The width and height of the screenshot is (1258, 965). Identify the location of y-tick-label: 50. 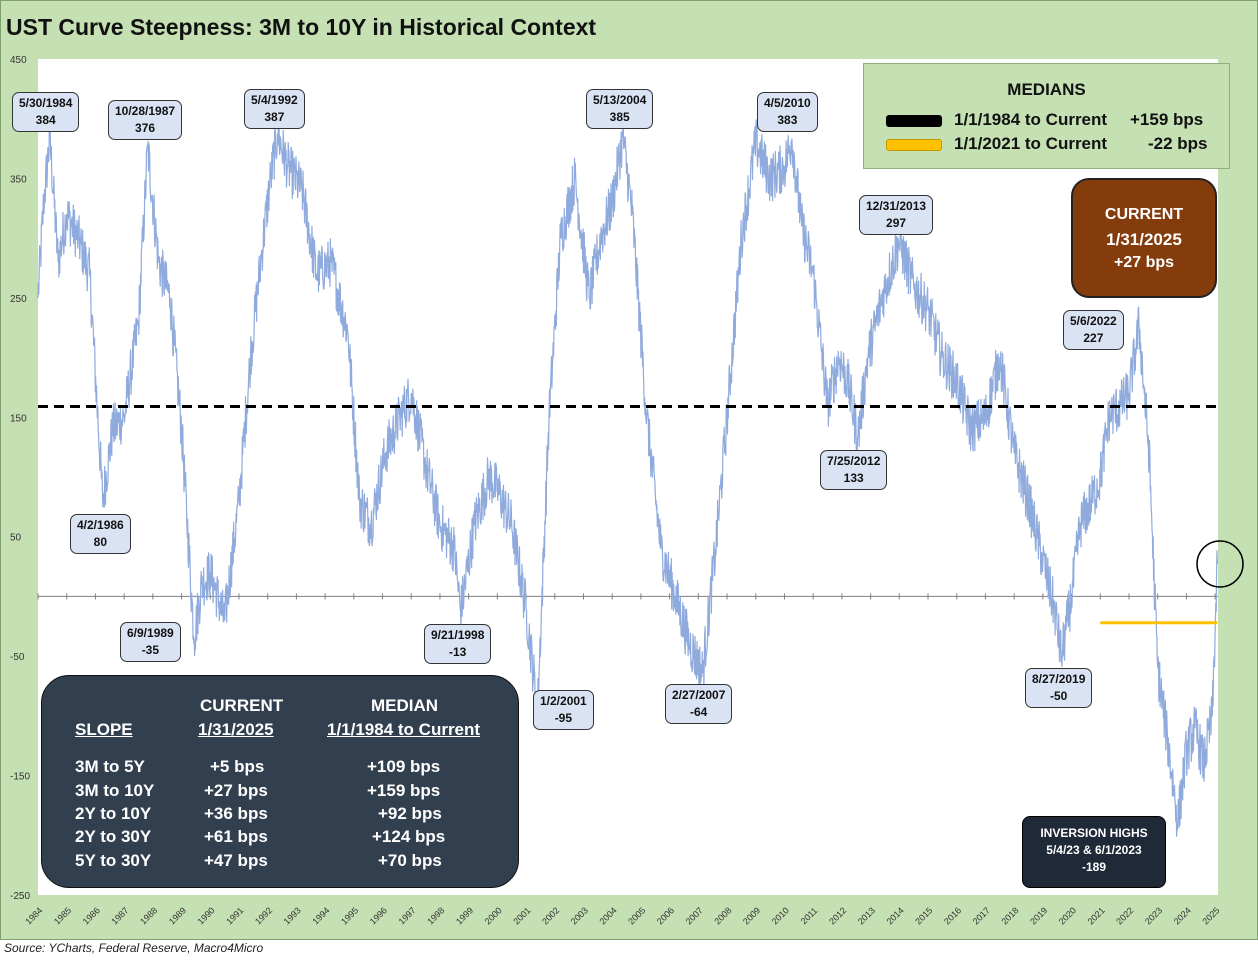
(16, 538).